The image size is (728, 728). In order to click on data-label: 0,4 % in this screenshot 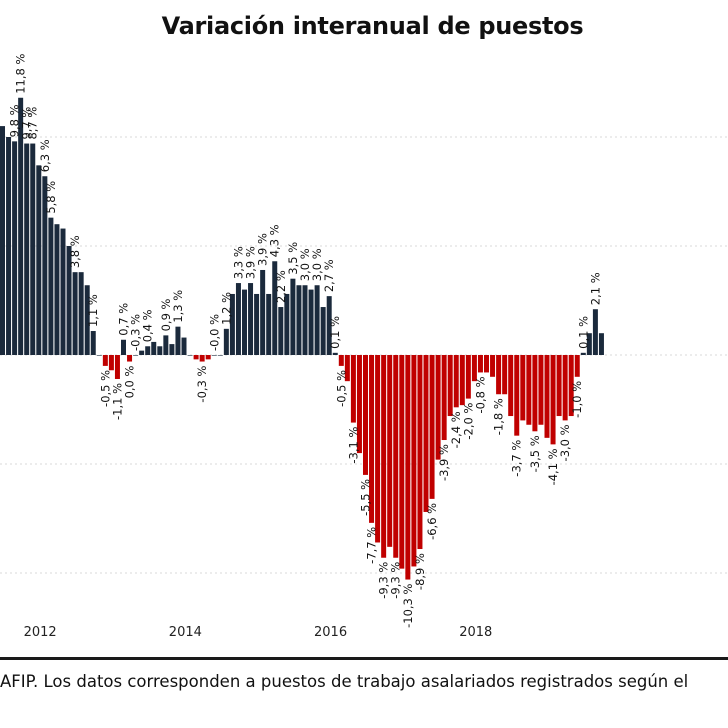, I will do `click(148, 325)`.